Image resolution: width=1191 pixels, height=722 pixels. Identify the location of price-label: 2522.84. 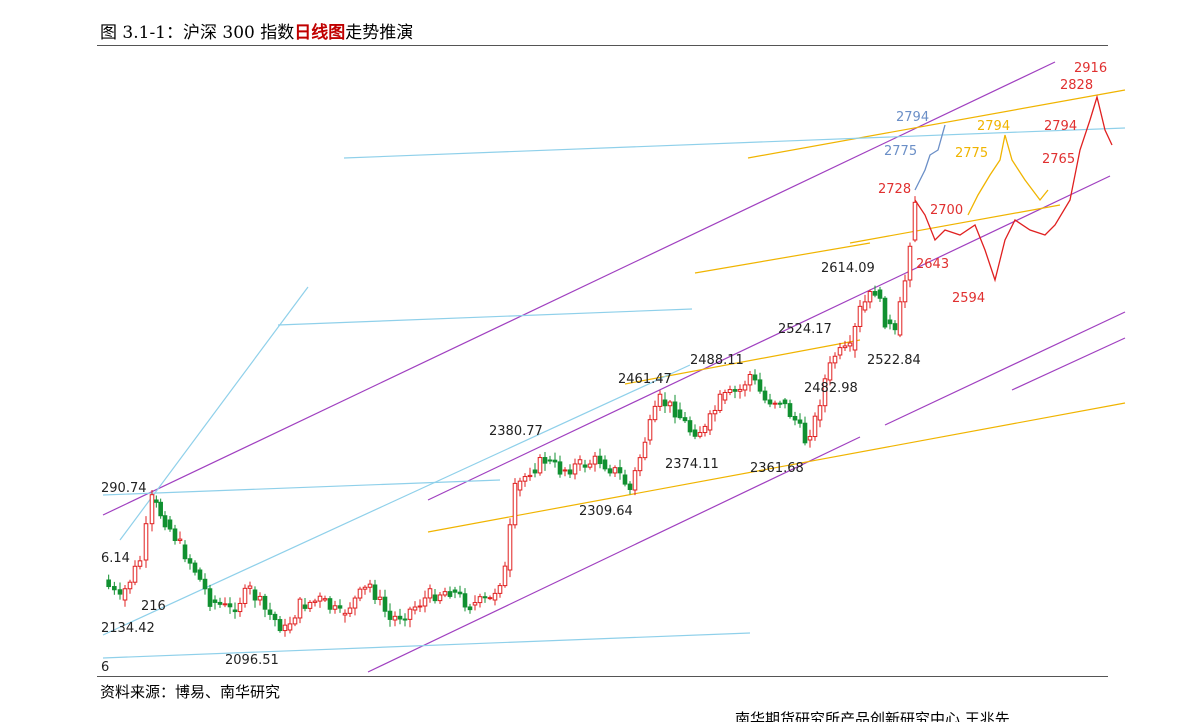
(894, 360).